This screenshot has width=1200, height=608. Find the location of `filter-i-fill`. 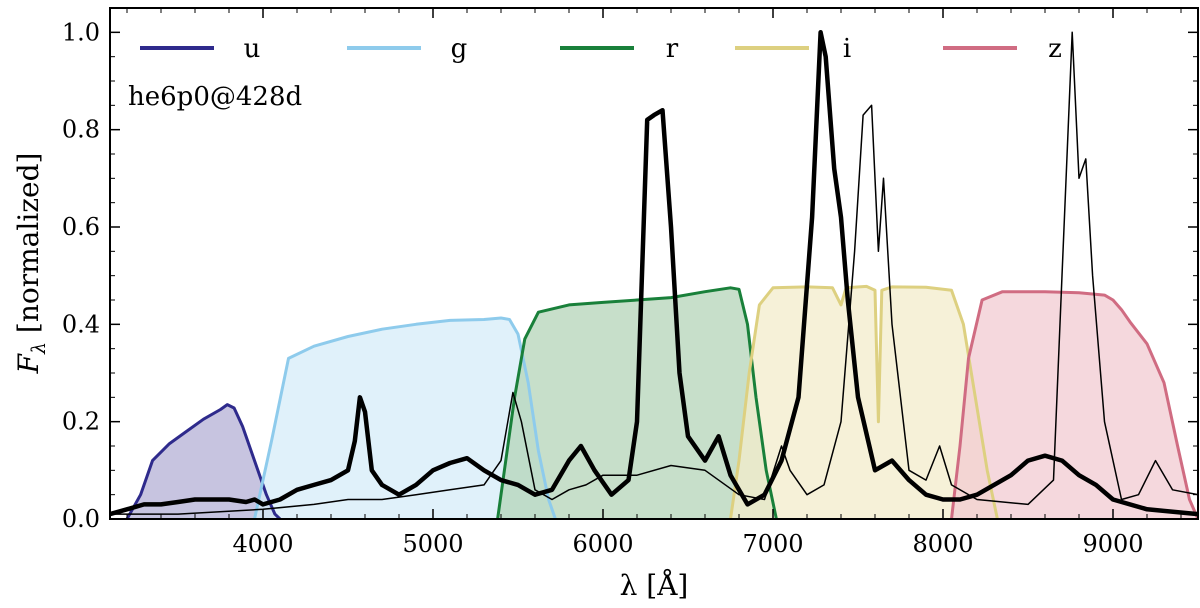

filter-i-fill is located at coordinates (864, 402).